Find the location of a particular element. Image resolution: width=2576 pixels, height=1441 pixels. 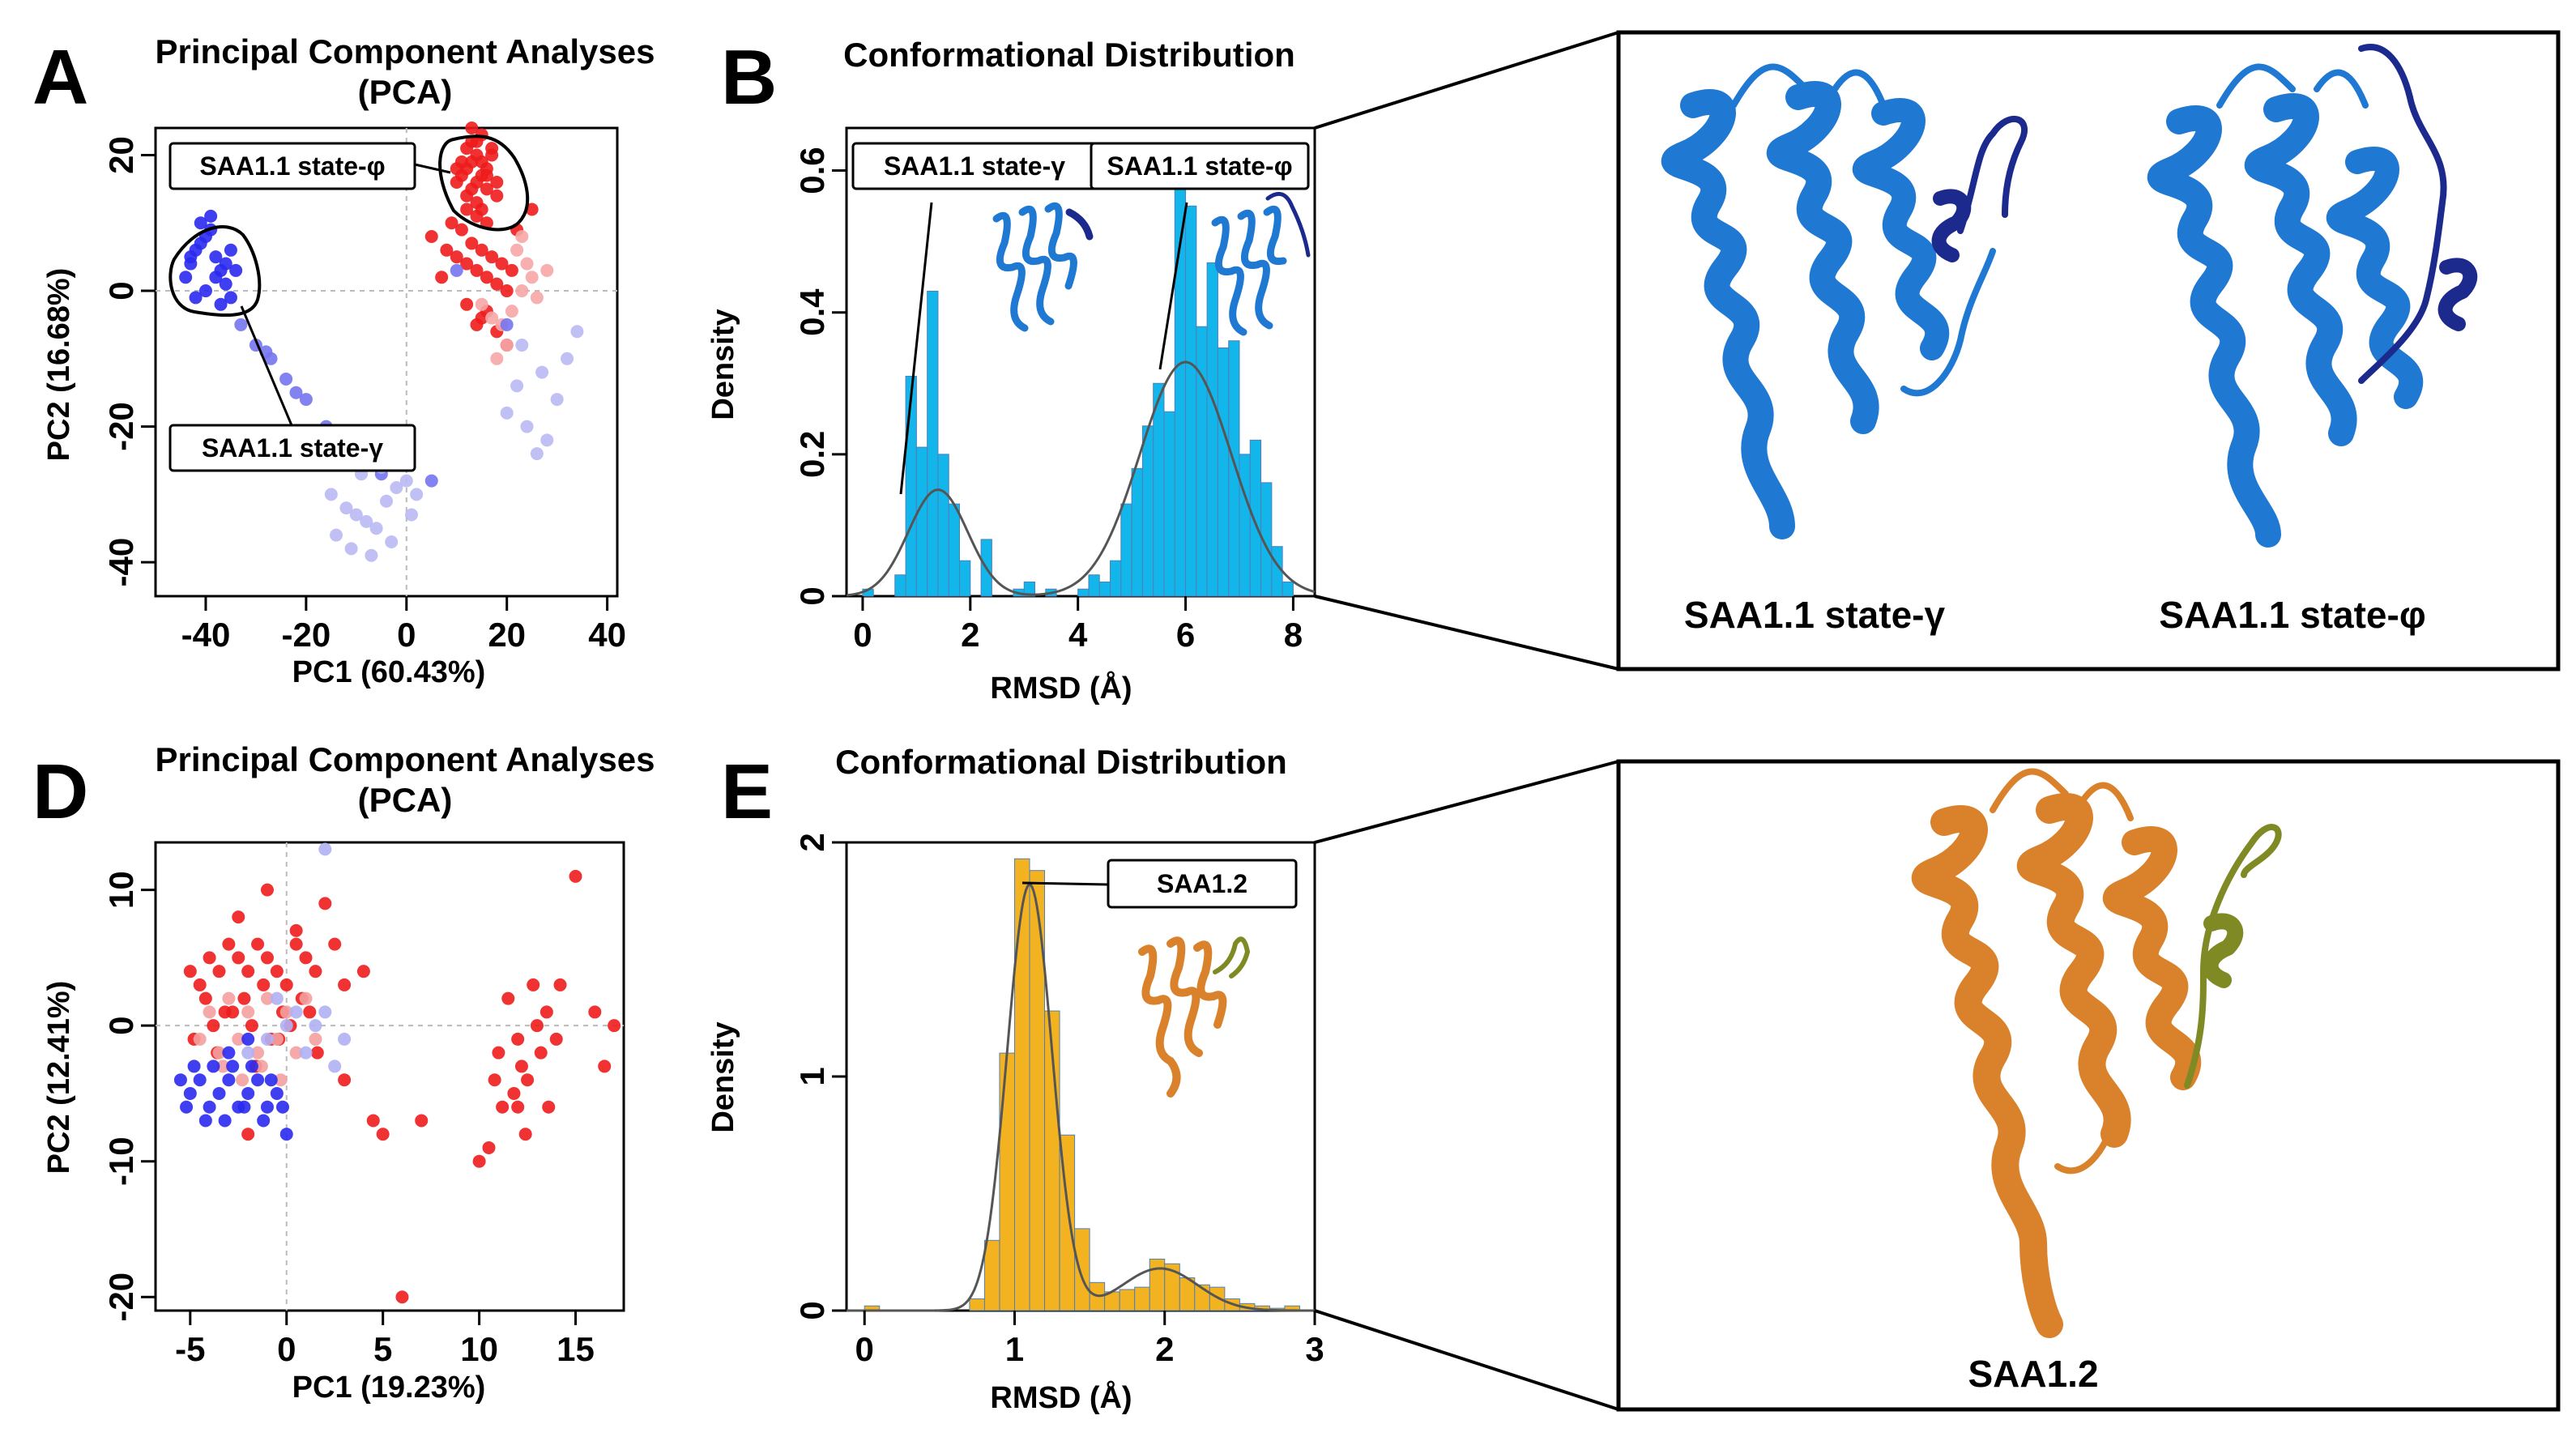

chart-b-phi-leader is located at coordinates (1173, 286).